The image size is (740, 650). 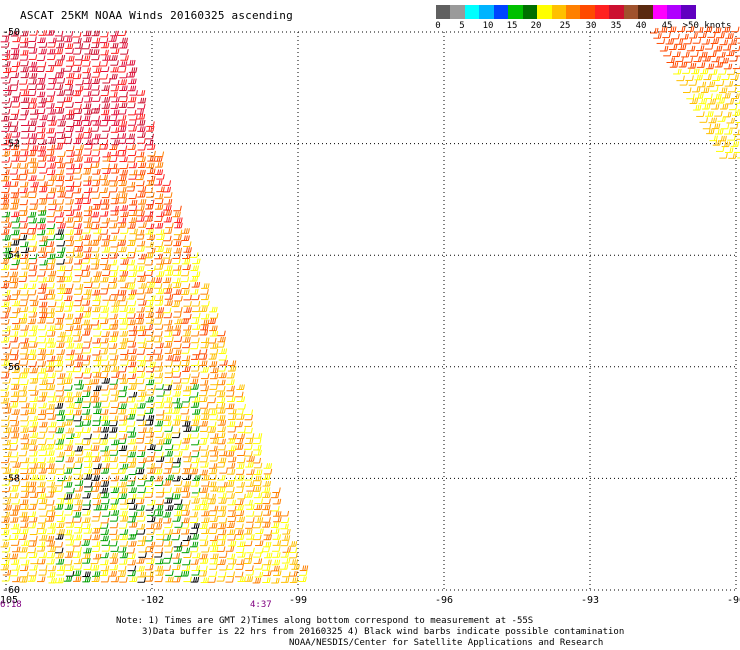 What do you see at coordinates (565, 26) in the screenshot?
I see `legend-label: 25` at bounding box center [565, 26].